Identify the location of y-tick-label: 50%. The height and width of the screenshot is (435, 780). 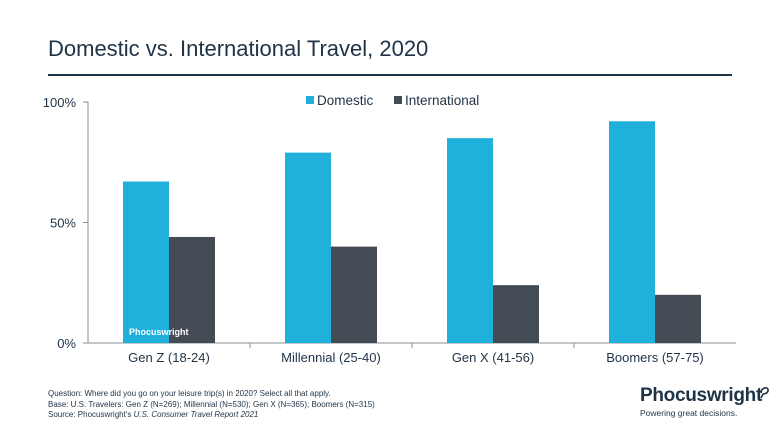
(63, 223).